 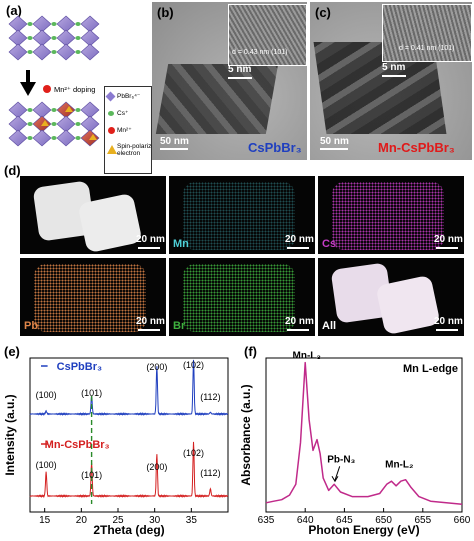 I want to click on chart-title: Mn L-edge, so click(x=430, y=369).